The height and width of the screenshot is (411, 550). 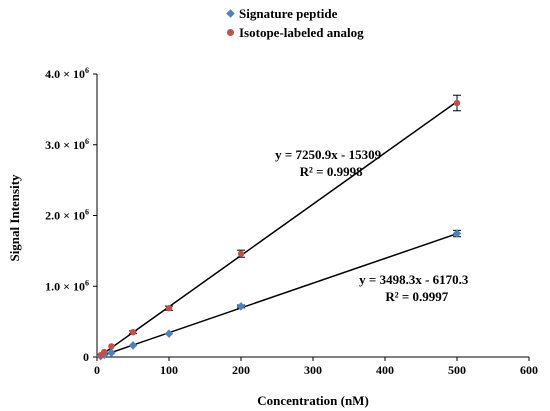 What do you see at coordinates (67, 144) in the screenshot?
I see `y-tick-label: 3.0 × 10⁶` at bounding box center [67, 144].